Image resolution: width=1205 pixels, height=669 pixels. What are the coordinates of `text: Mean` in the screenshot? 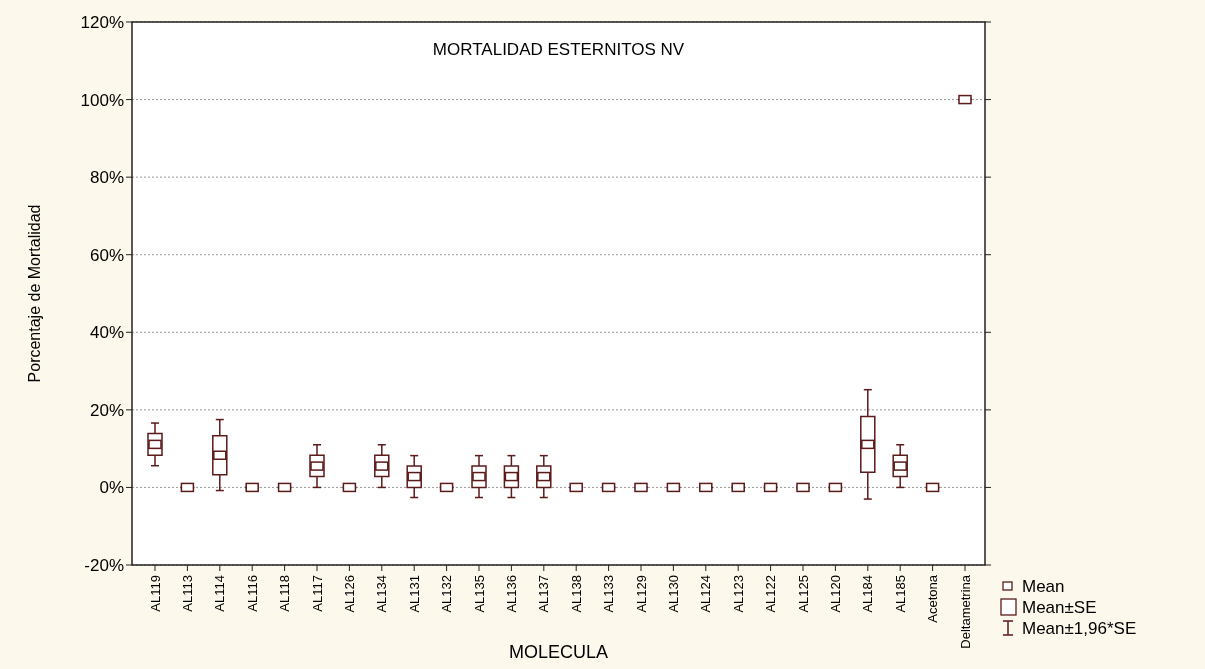 It's located at (1043, 586).